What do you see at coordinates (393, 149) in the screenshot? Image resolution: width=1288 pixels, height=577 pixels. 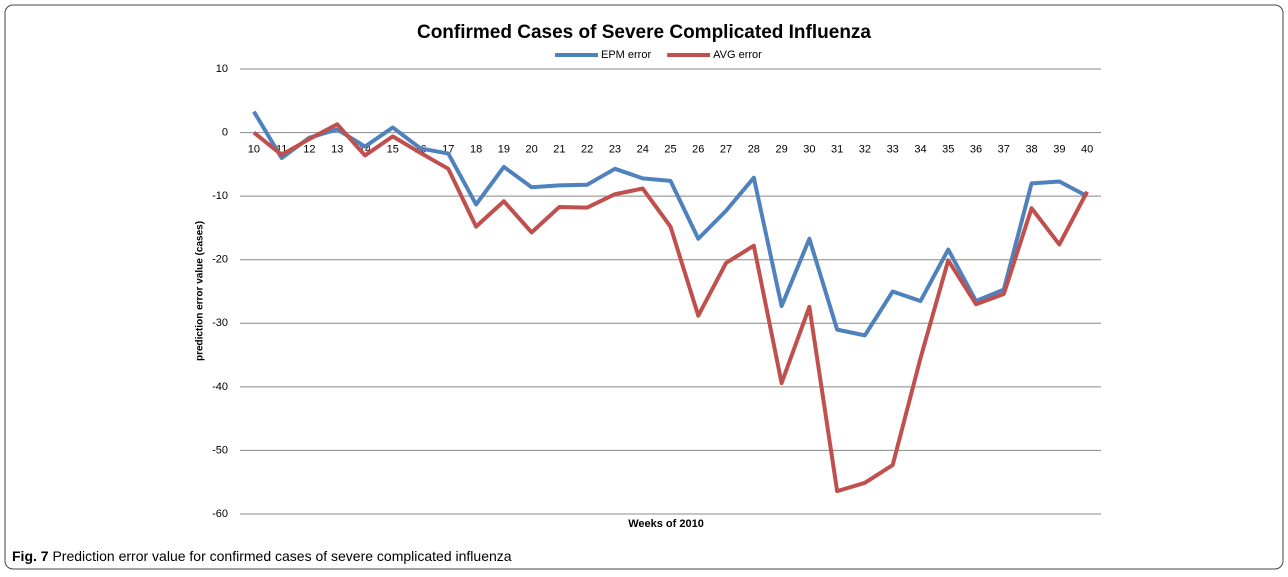 I see `x-tick-label: 15` at bounding box center [393, 149].